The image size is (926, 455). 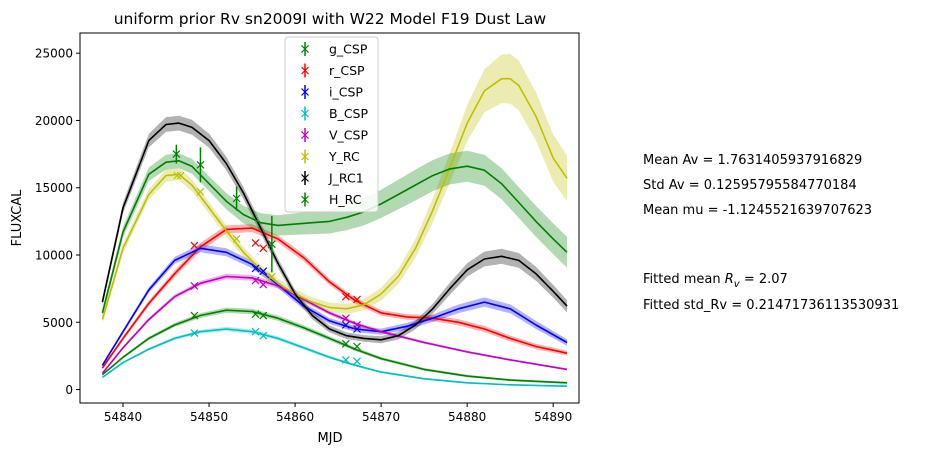 What do you see at coordinates (54, 121) in the screenshot?
I see `y-tick-label: 20000` at bounding box center [54, 121].